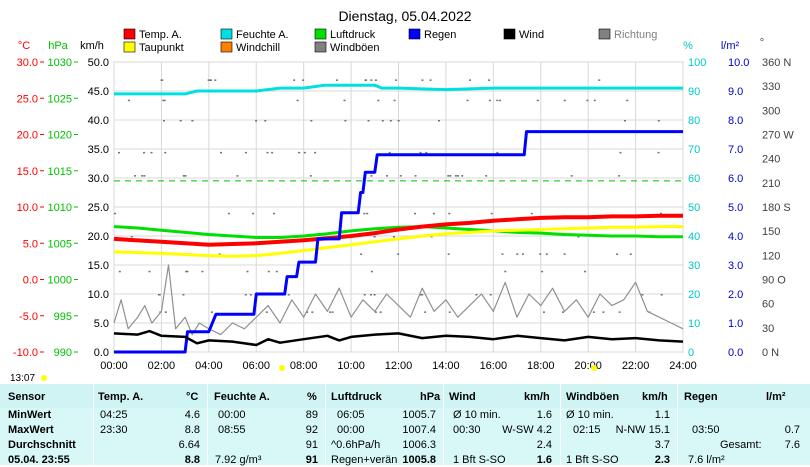  Describe the element at coordinates (771, 160) in the screenshot. I see `dir-tick-label: 240` at that location.